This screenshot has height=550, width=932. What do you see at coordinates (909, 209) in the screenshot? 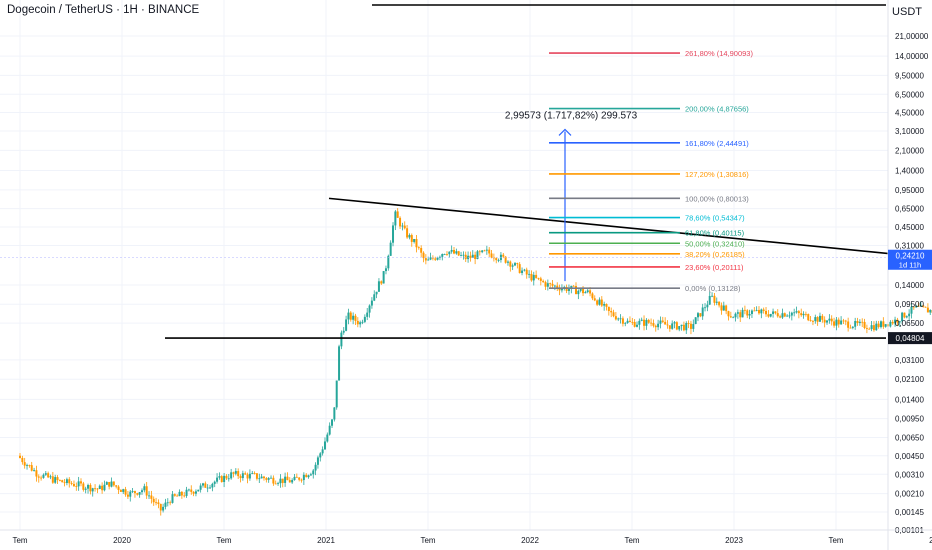
I see `y-tick-label: 0,65000` at bounding box center [909, 209].